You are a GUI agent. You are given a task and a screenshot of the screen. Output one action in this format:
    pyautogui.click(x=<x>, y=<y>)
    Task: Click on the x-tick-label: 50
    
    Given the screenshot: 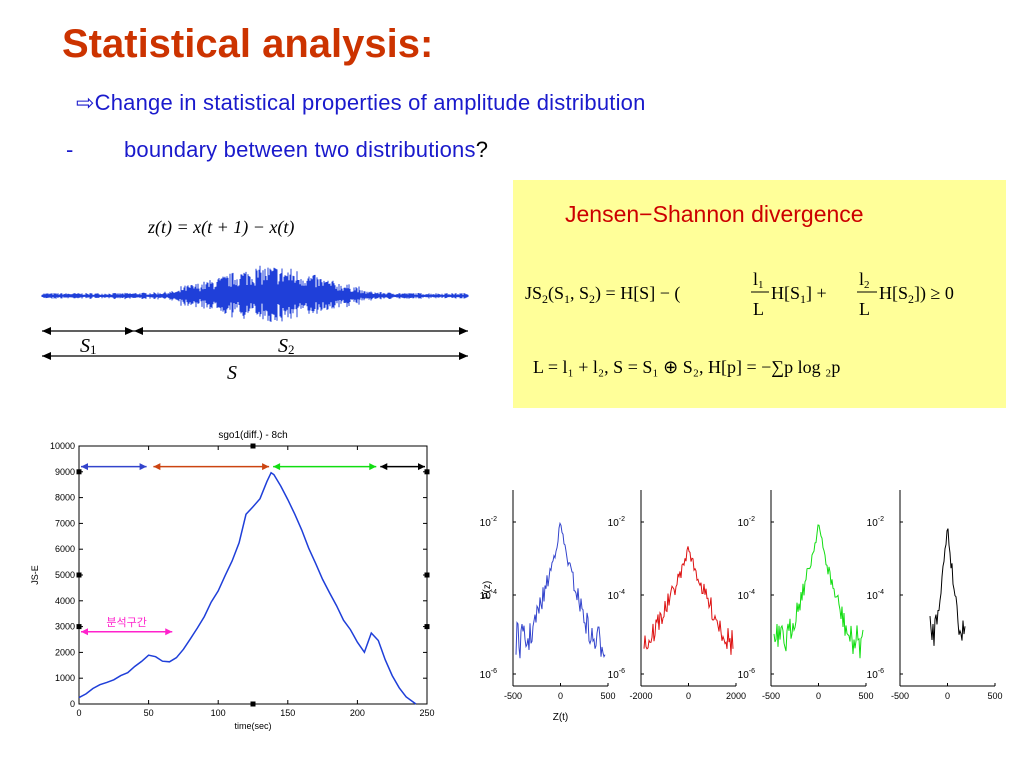 What is the action you would take?
    pyautogui.click(x=149, y=713)
    